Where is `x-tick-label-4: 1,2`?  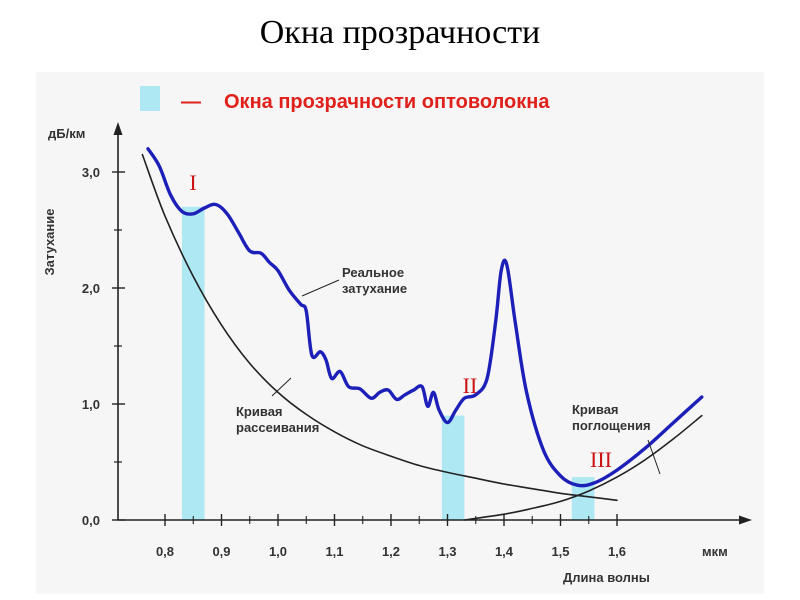 x-tick-label-4: 1,2 is located at coordinates (391, 551).